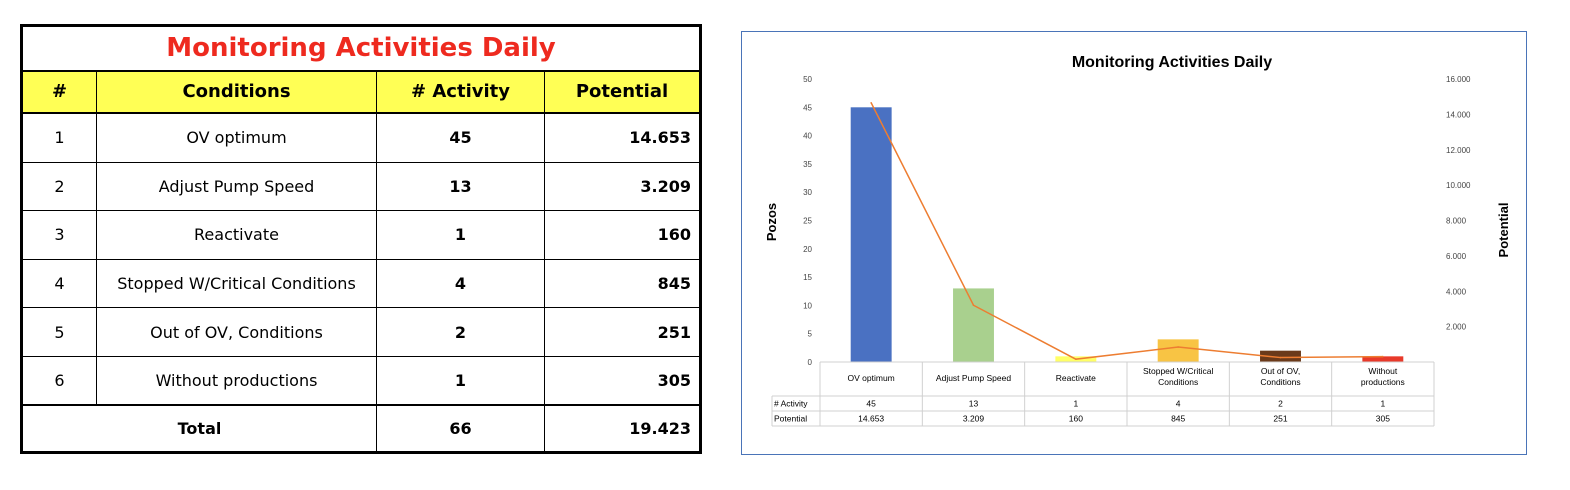 The width and height of the screenshot is (1570, 490). What do you see at coordinates (460, 428) in the screenshot?
I see `total-activity: 66` at bounding box center [460, 428].